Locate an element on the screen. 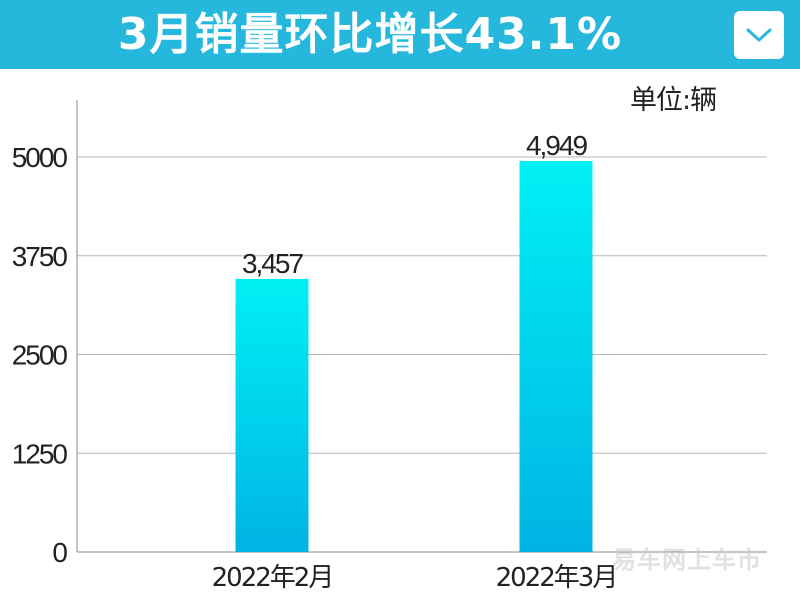 This screenshot has width=800, height=600. chevron-down-icon is located at coordinates (759, 35).